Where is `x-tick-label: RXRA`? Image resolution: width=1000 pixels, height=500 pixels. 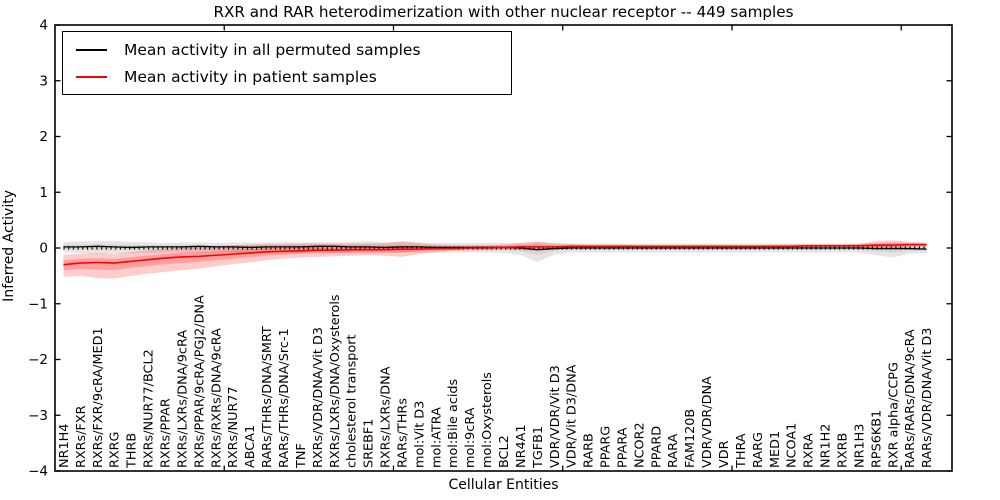 x-tick-label: RXRA is located at coordinates (809, 450).